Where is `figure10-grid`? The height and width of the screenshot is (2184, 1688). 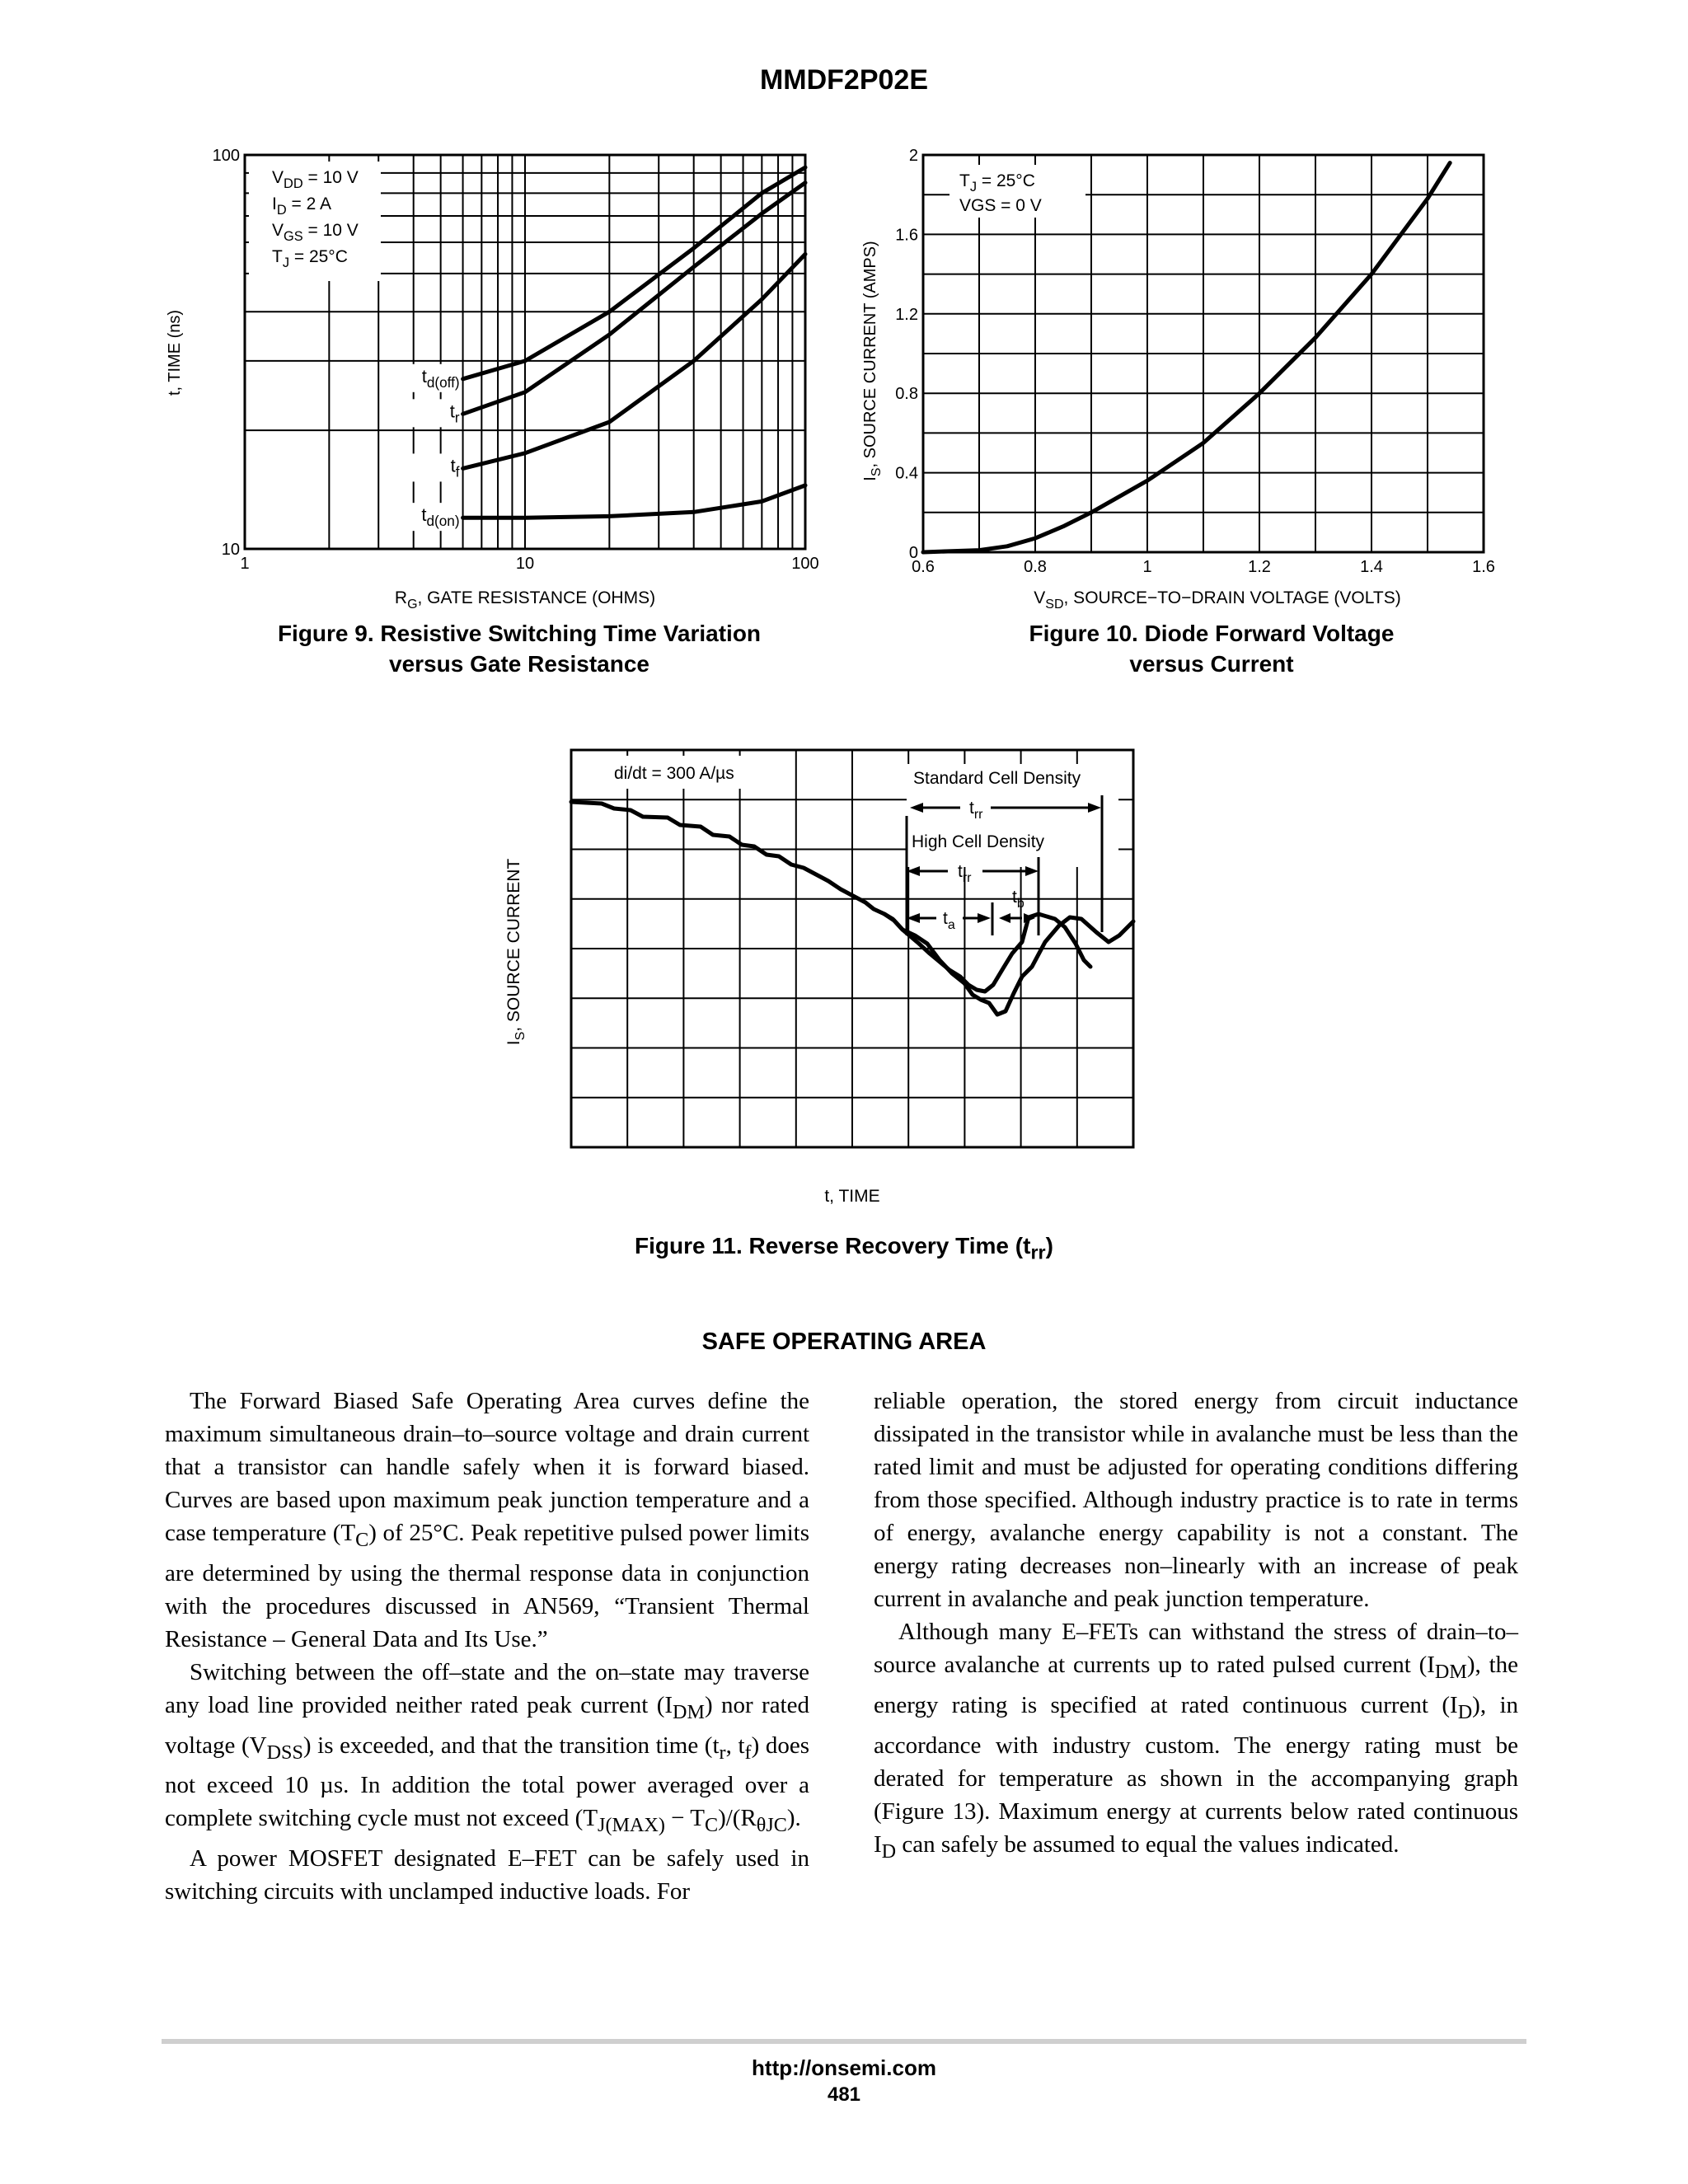 figure10-grid is located at coordinates (1204, 353).